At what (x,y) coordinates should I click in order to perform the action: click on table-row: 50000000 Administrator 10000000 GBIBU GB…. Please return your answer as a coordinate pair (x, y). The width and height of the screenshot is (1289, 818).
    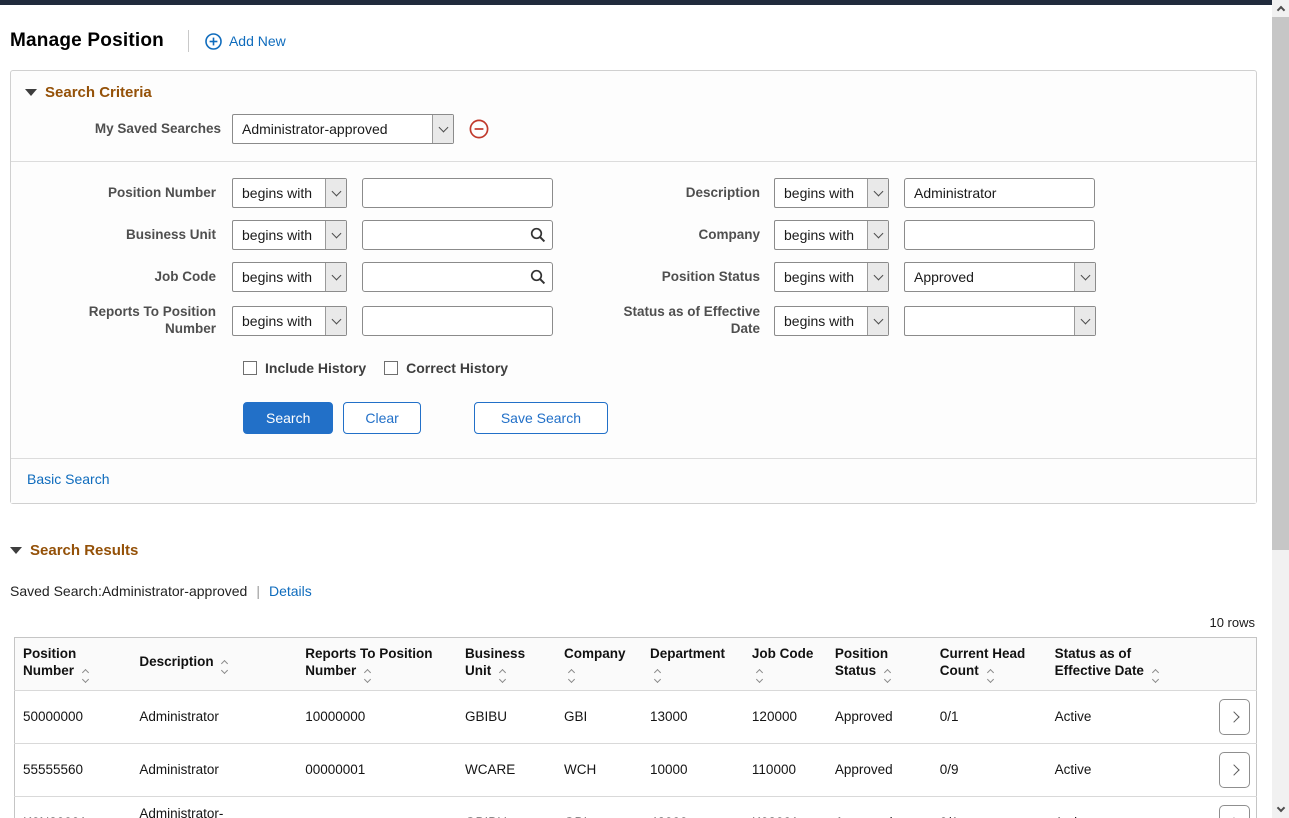
    Looking at the image, I should click on (635, 716).